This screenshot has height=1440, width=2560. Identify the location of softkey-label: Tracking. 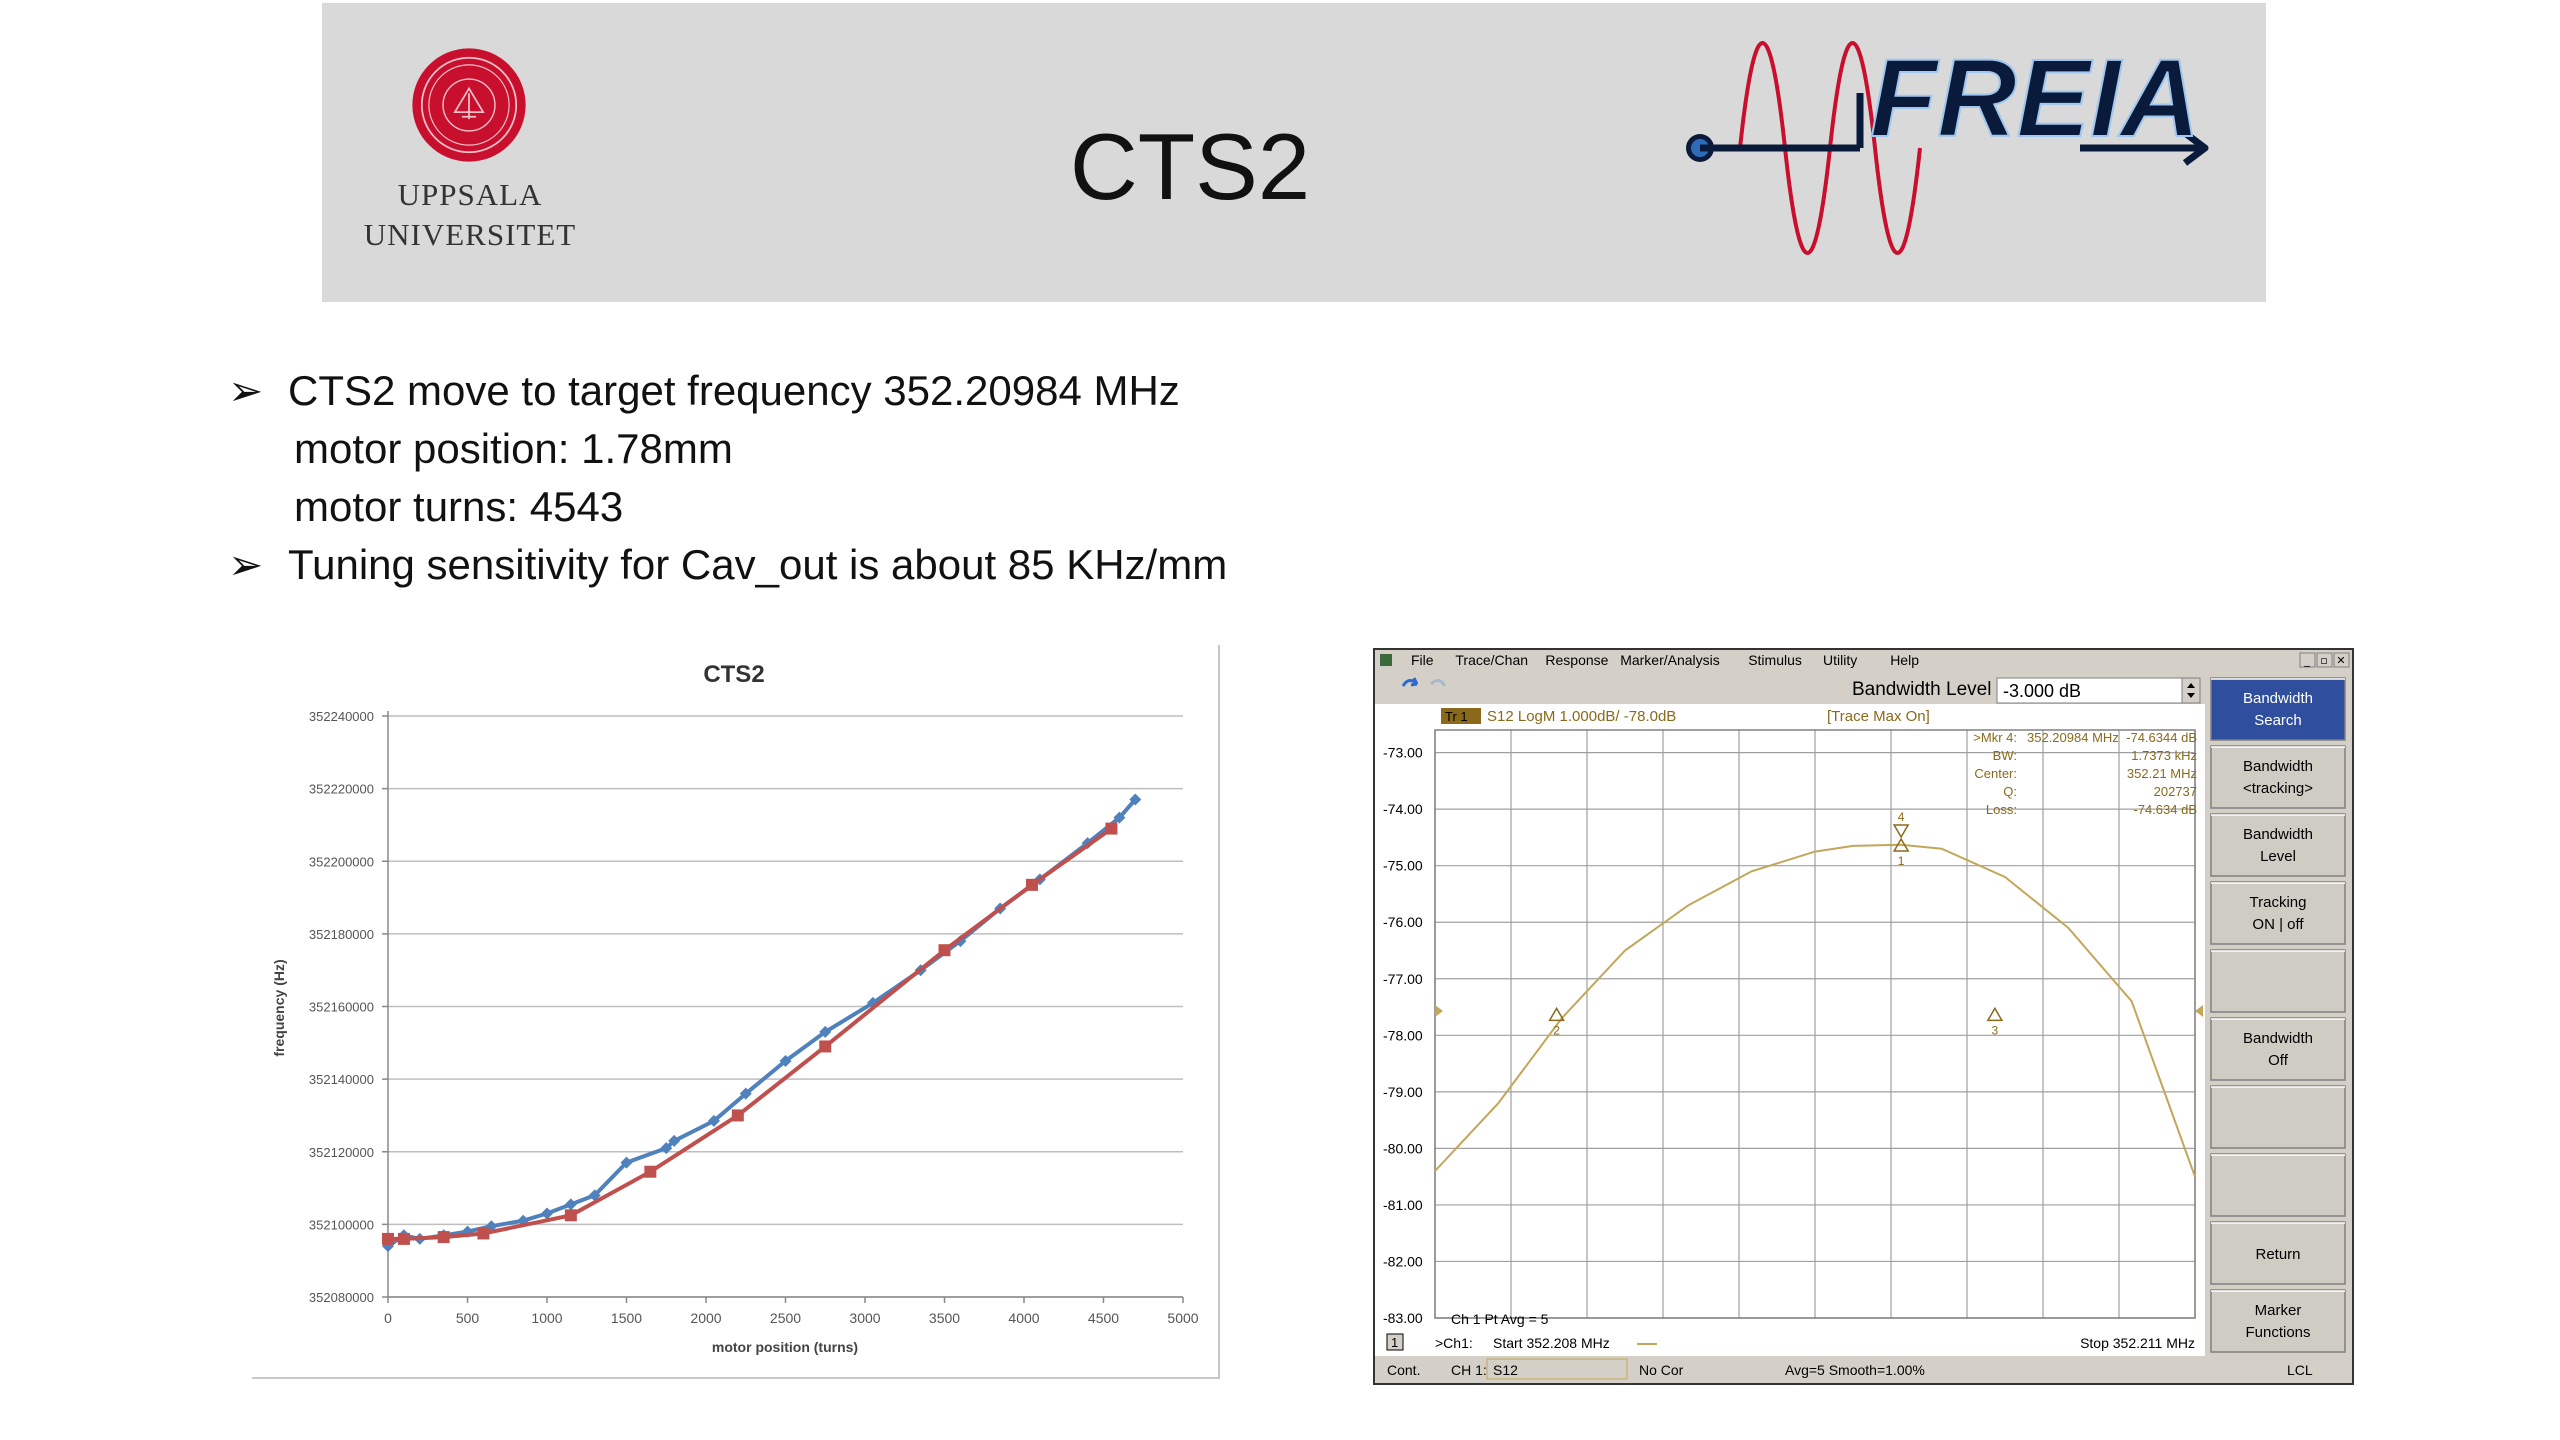
(2278, 902).